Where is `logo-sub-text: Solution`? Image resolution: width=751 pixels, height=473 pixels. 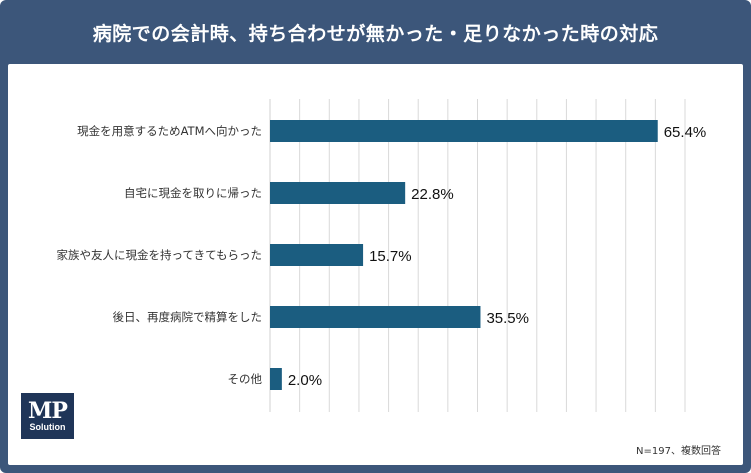 logo-sub-text: Solution is located at coordinates (47, 426).